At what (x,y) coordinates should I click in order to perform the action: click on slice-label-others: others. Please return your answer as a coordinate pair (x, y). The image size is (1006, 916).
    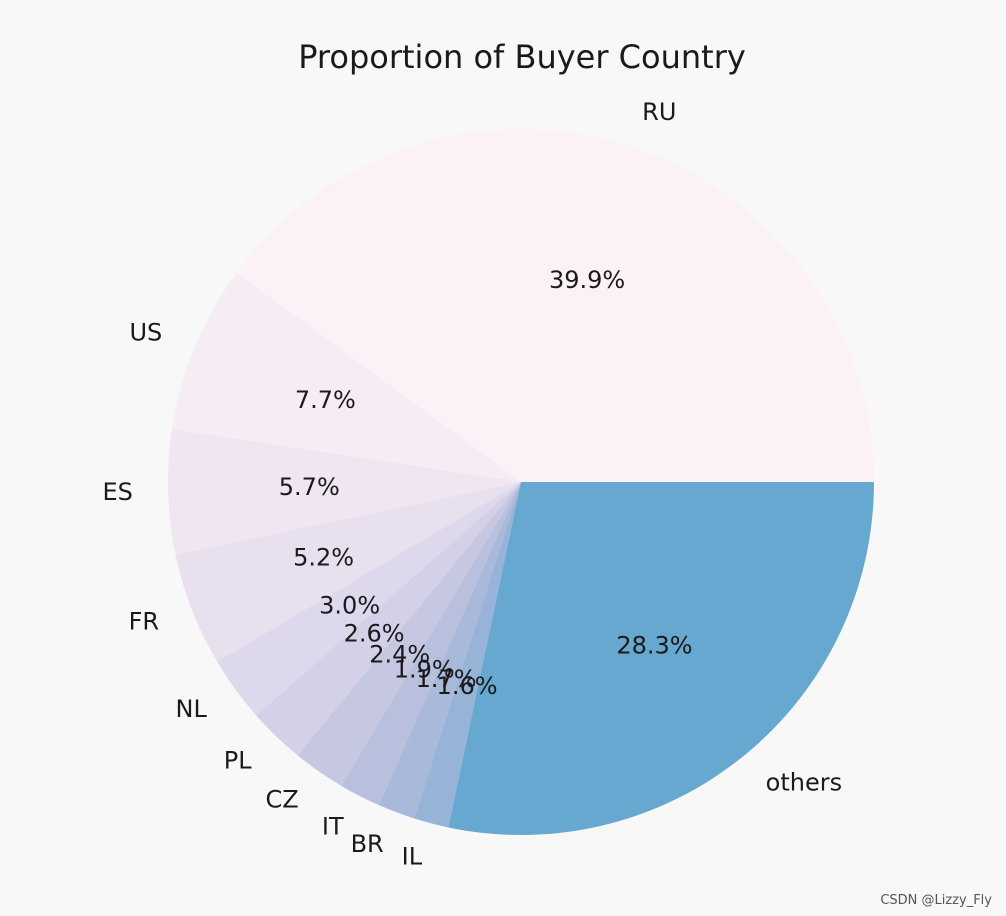
    Looking at the image, I should click on (804, 783).